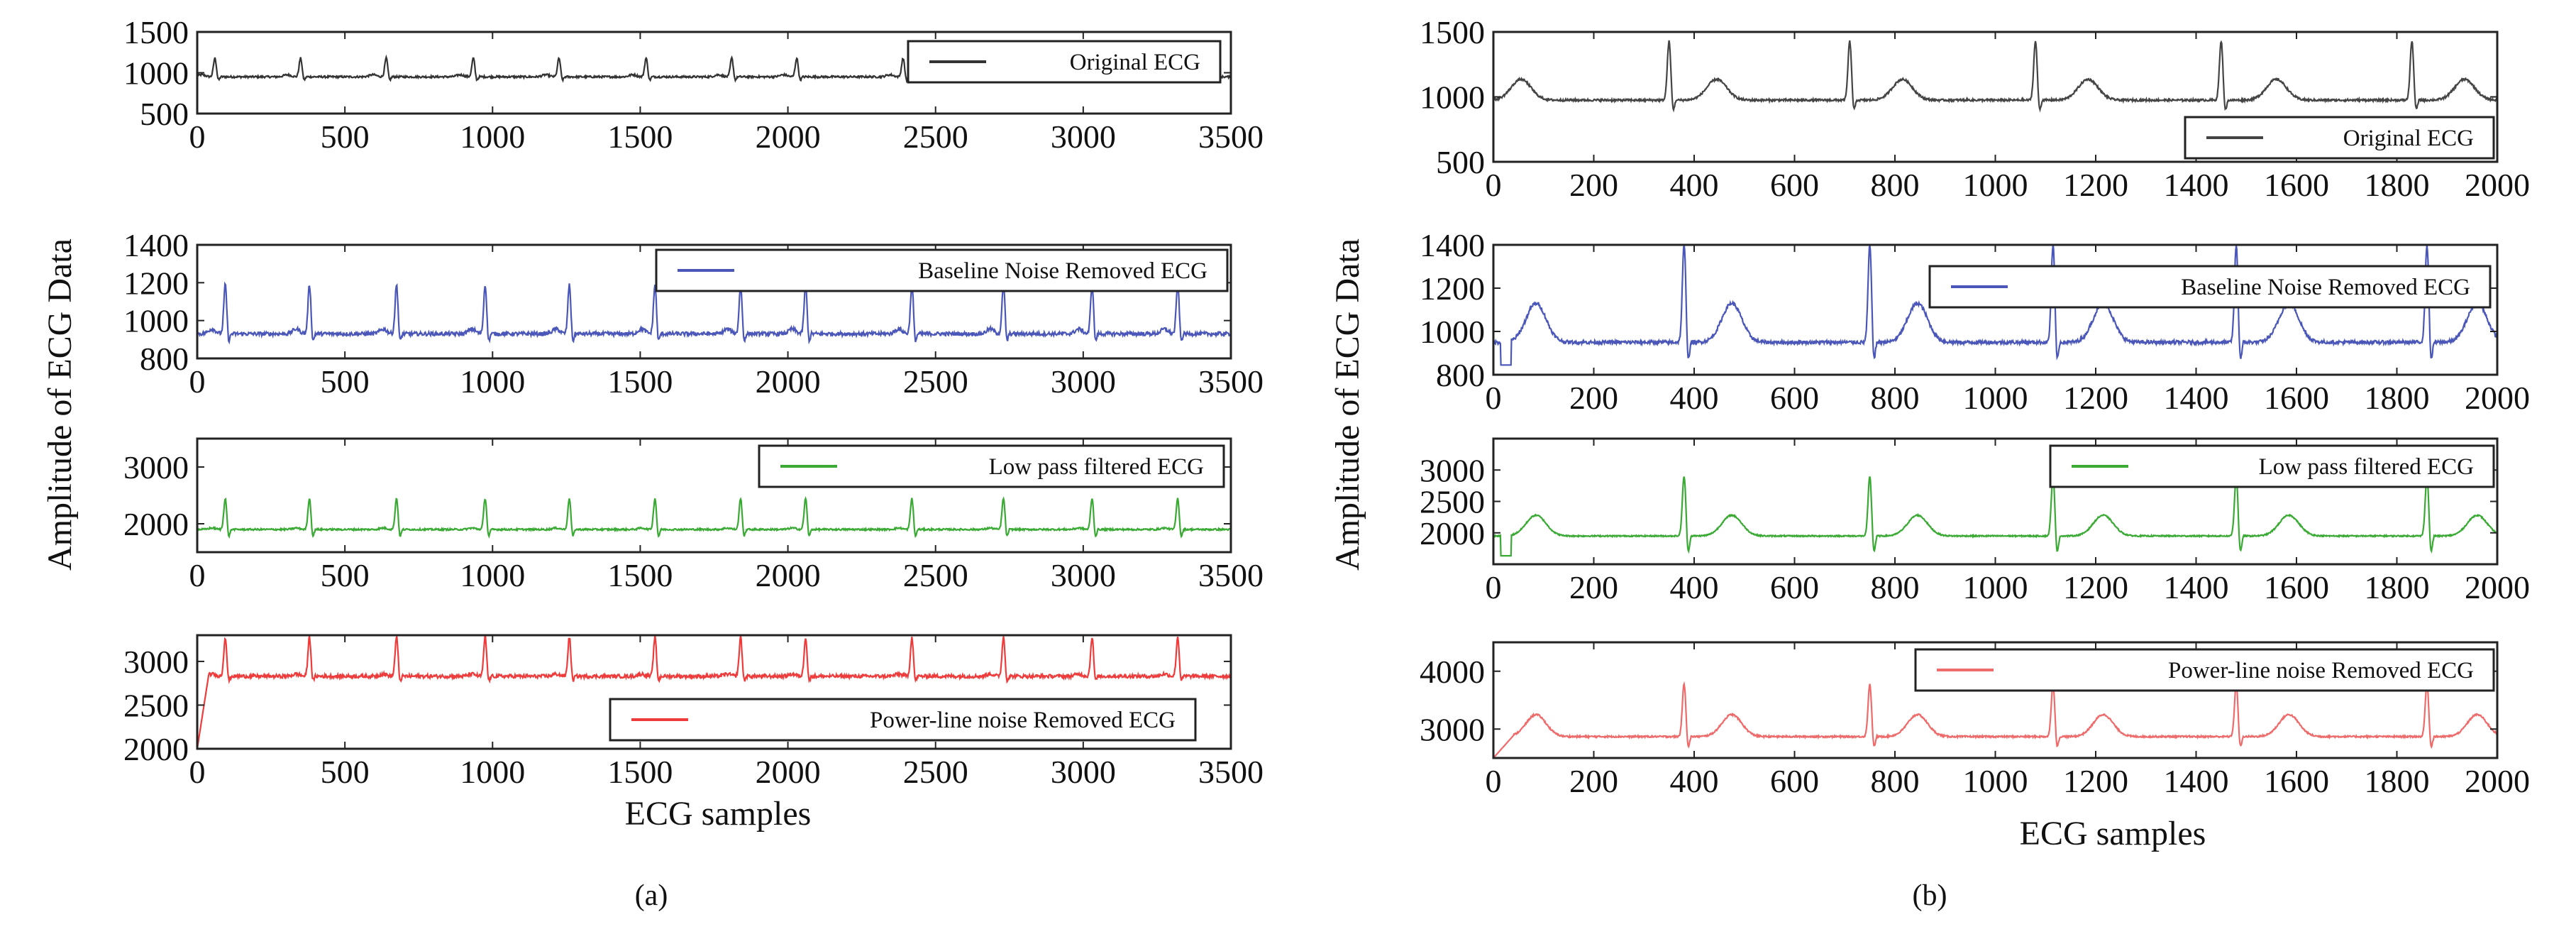 The width and height of the screenshot is (2576, 934). What do you see at coordinates (651, 895) in the screenshot?
I see `panel-a-caption: (a)` at bounding box center [651, 895].